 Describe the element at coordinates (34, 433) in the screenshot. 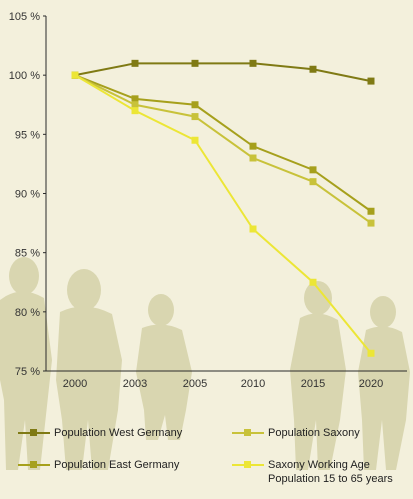

I see `legend-key-west-germany` at that location.